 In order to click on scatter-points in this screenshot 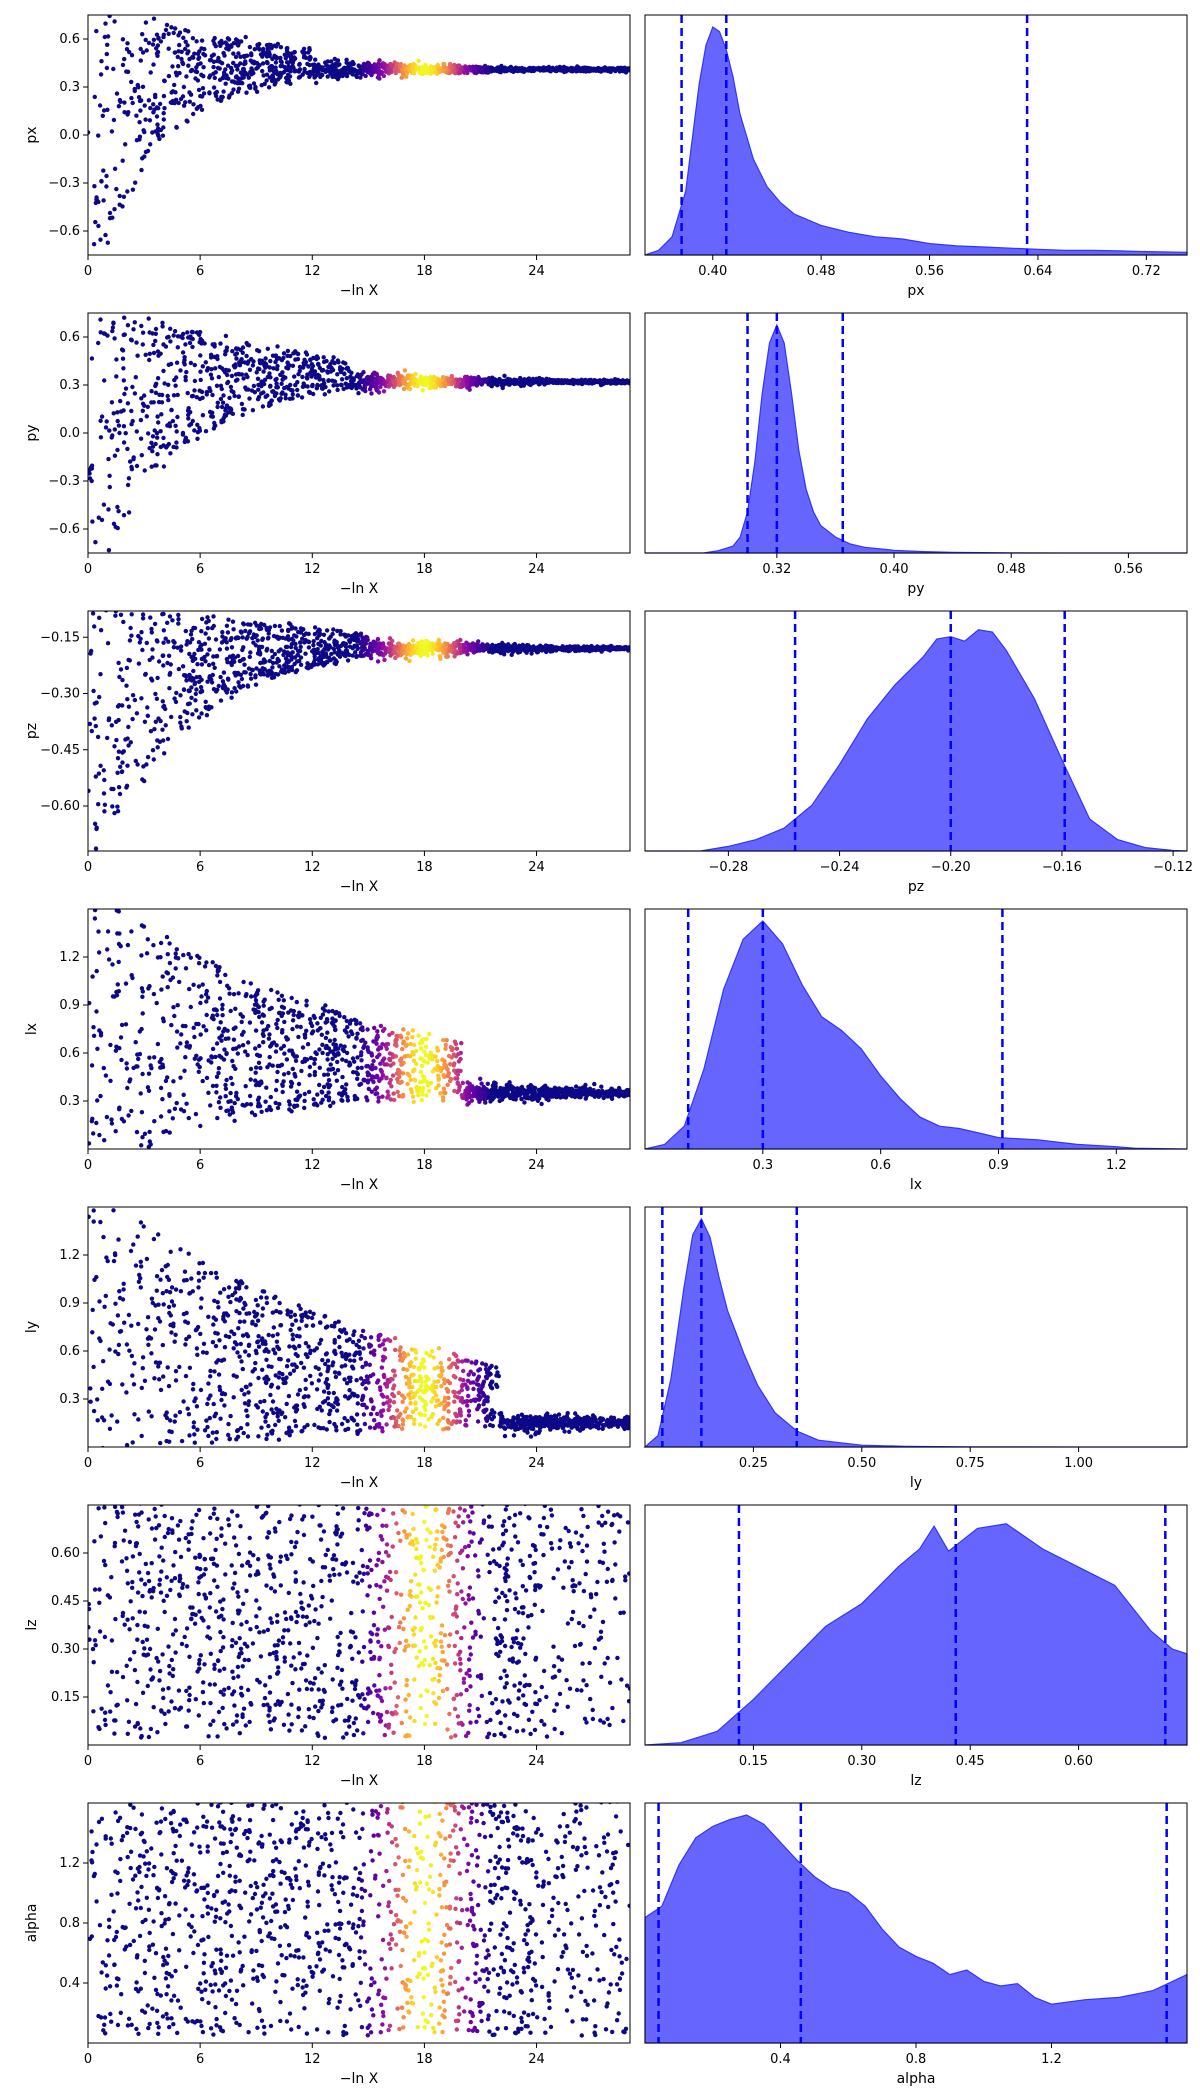, I will do `click(359, 434)`.